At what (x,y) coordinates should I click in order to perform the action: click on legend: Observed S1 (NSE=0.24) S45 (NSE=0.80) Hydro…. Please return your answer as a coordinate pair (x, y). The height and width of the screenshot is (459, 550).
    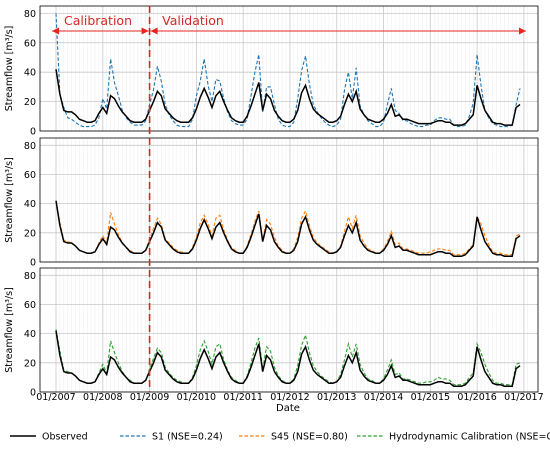
    Looking at the image, I should click on (280, 437).